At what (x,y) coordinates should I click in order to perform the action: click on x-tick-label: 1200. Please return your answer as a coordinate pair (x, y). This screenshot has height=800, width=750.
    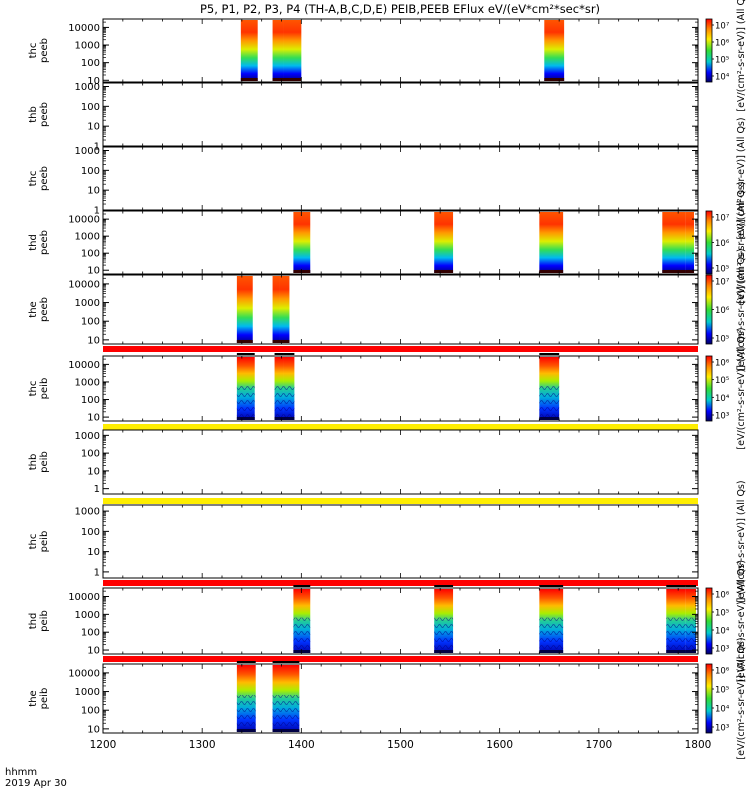
    Looking at the image, I should click on (103, 745).